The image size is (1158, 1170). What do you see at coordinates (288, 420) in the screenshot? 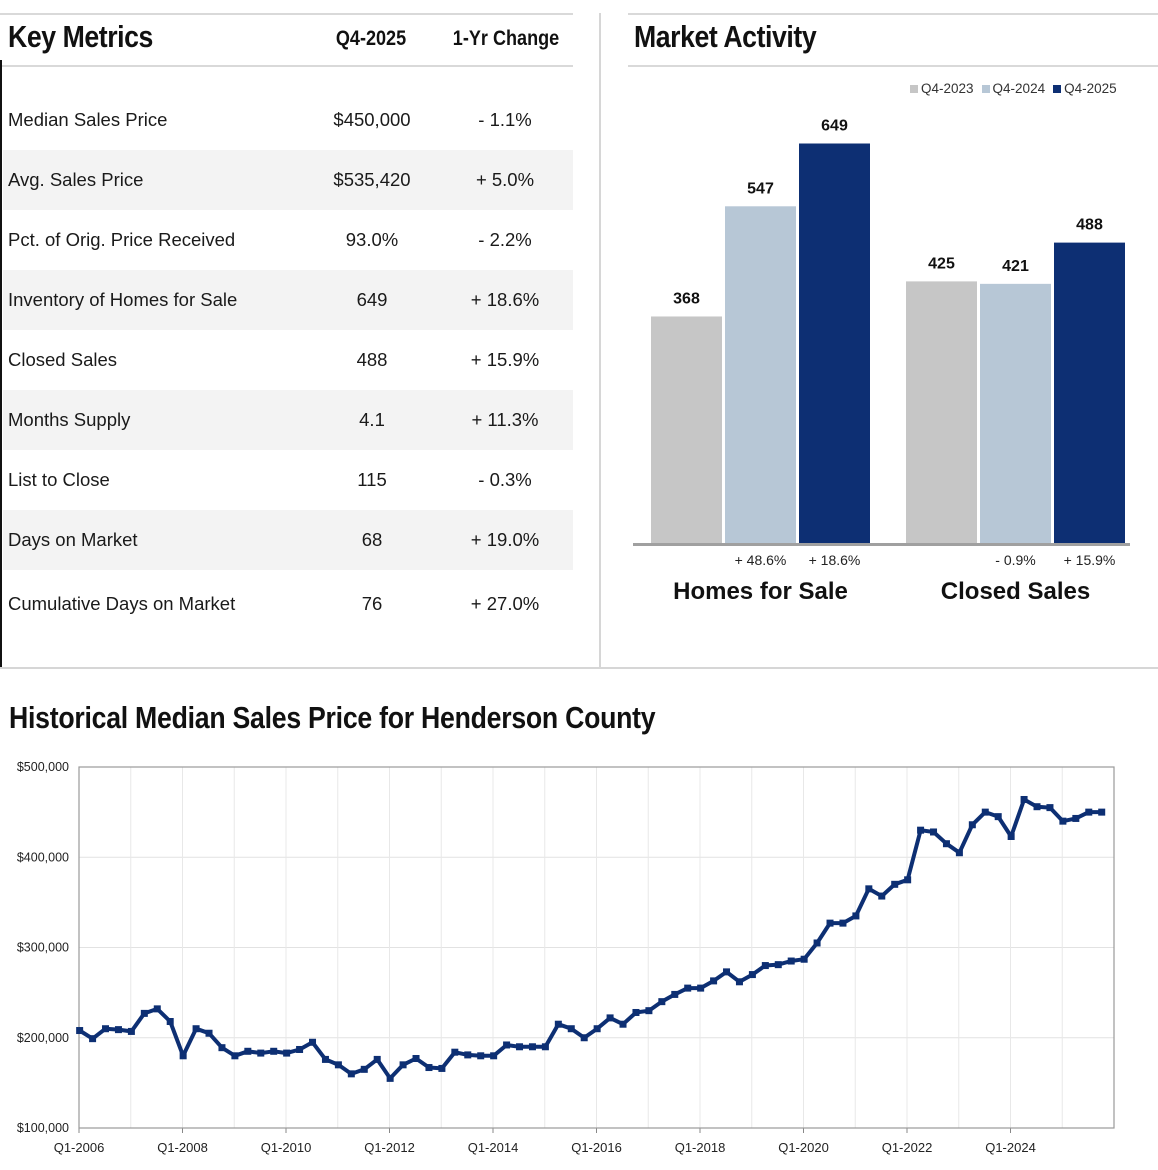
I see `metric-row: Months Supply 4.1 + 11.3%` at bounding box center [288, 420].